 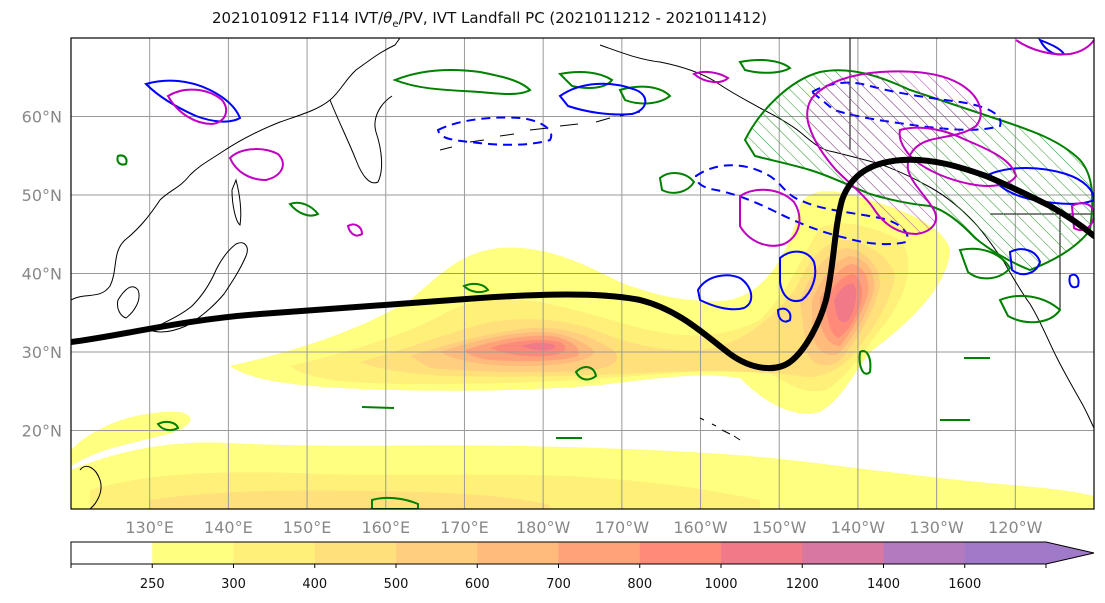 What do you see at coordinates (233, 584) in the screenshot?
I see `colorbar-tick-label: 300` at bounding box center [233, 584].